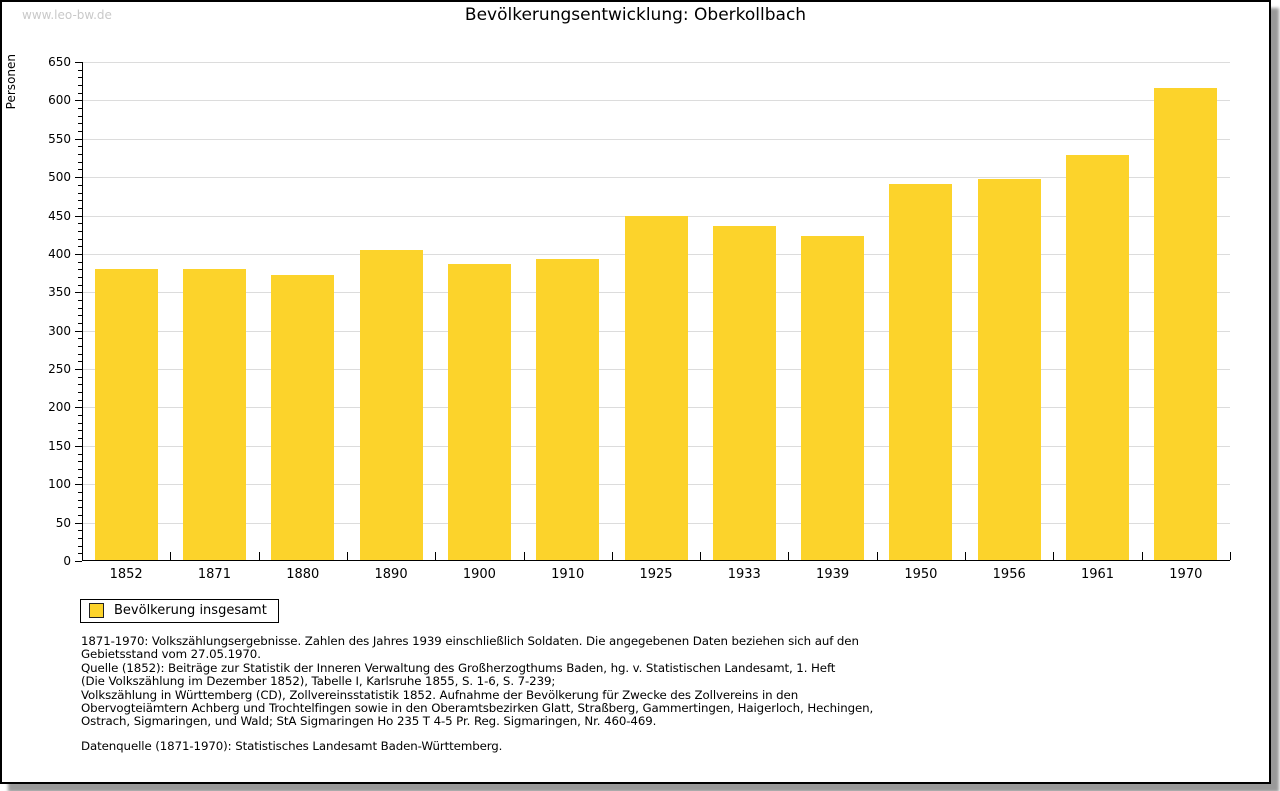  What do you see at coordinates (744, 574) in the screenshot?
I see `x-tick-label: 1933` at bounding box center [744, 574].